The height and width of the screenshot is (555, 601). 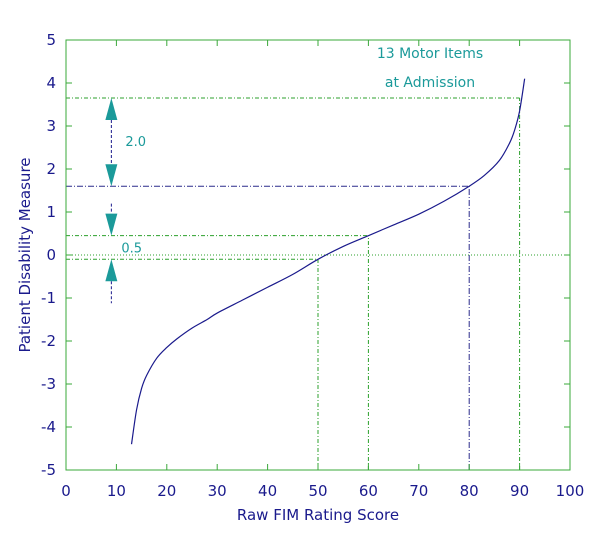 What do you see at coordinates (166, 491) in the screenshot?
I see `x-tick-label-20: 20` at bounding box center [166, 491].